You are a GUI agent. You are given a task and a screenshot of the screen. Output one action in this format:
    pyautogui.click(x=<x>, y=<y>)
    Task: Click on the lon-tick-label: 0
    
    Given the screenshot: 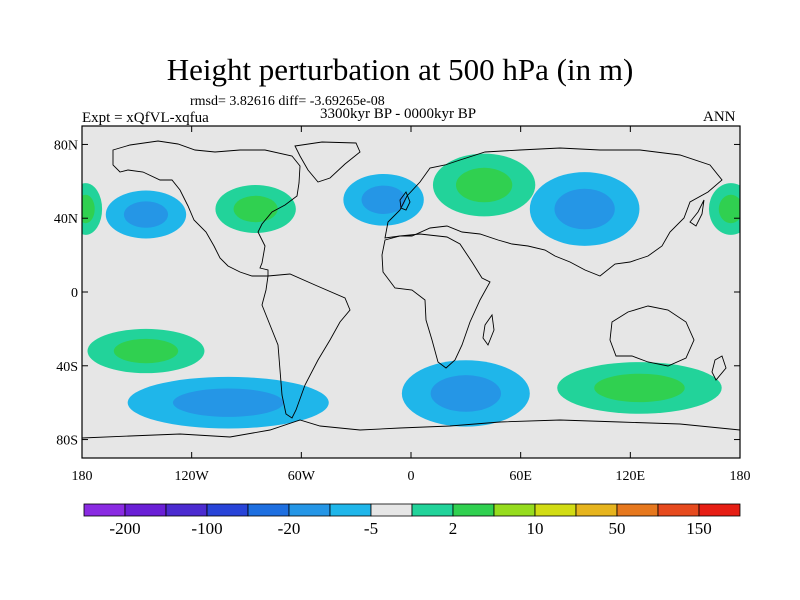 What is the action you would take?
    pyautogui.click(x=411, y=476)
    